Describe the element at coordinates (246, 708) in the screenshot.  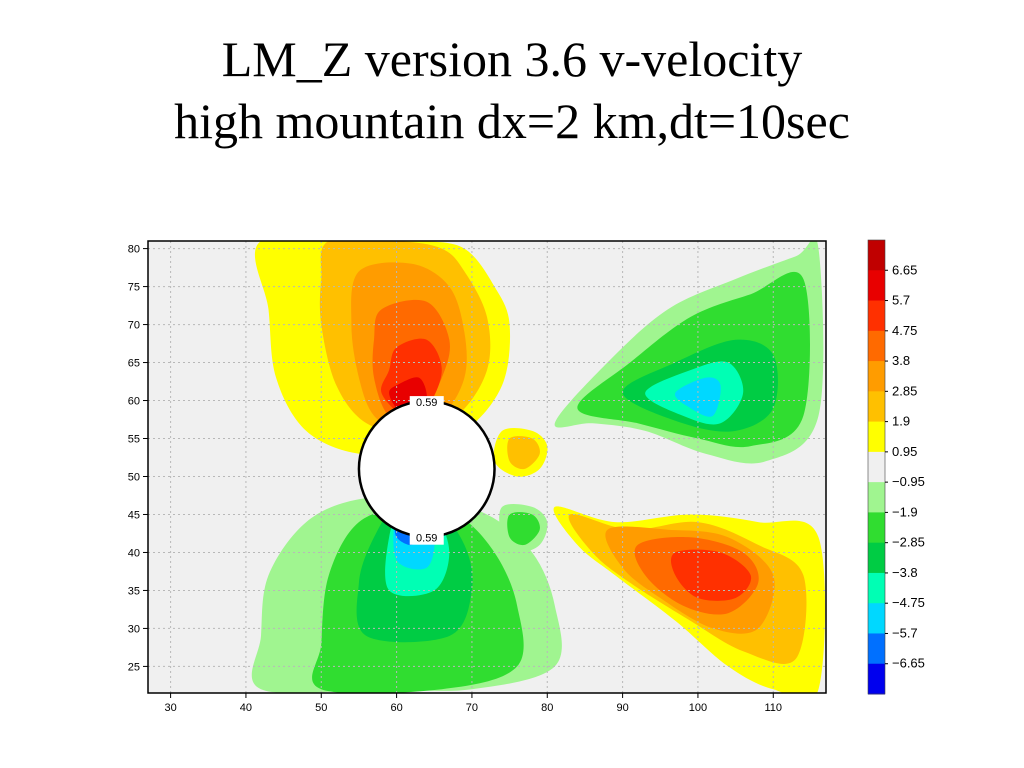
I see `x-tick-label-40: 40` at that location.